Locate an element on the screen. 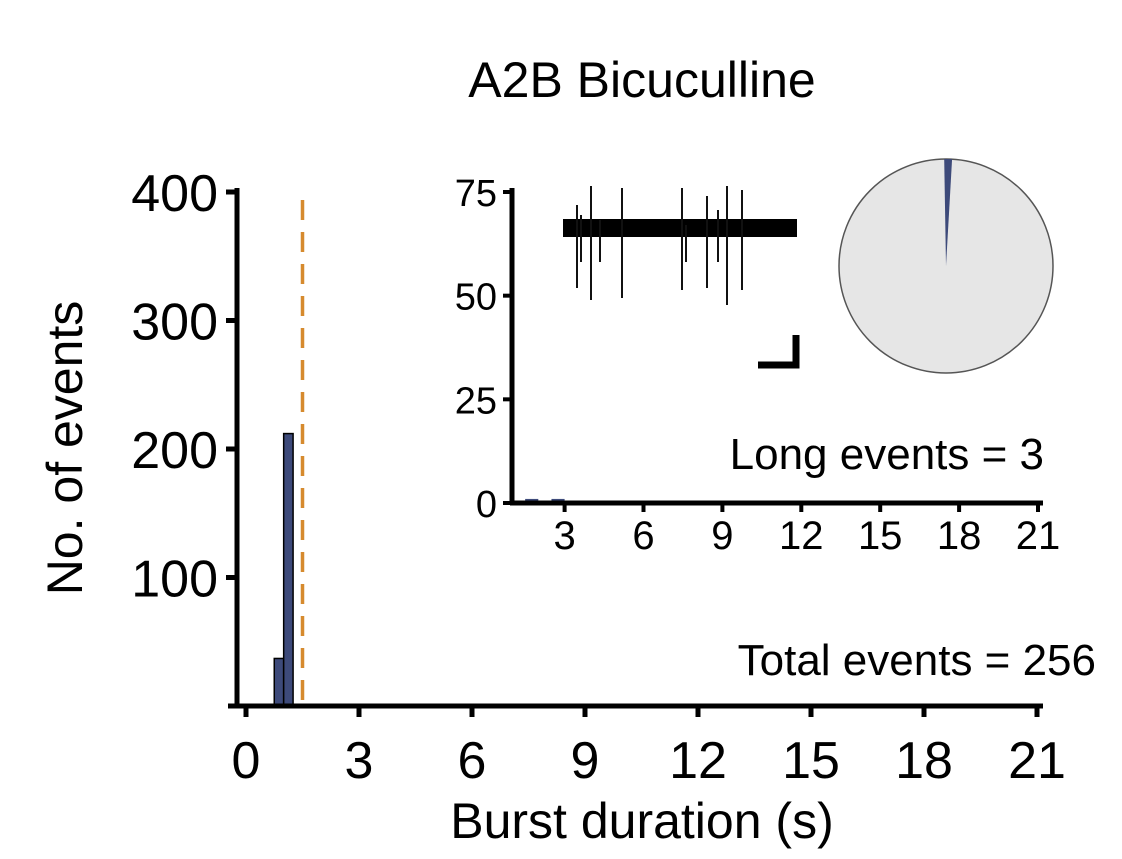 The width and height of the screenshot is (1122, 859). x-tick-label: 15 is located at coordinates (811, 761).